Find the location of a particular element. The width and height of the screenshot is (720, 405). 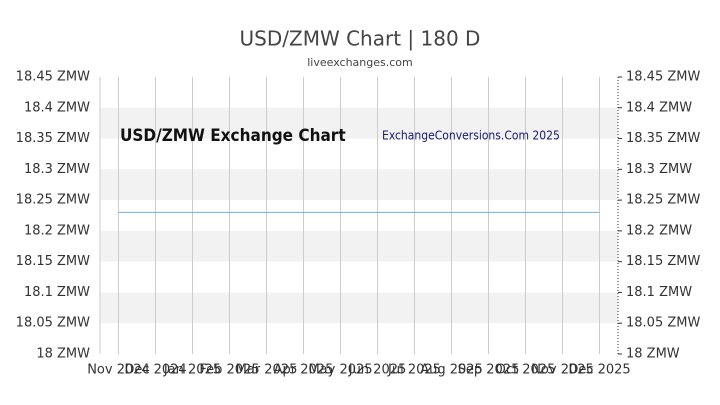

y-tick-label: 18.1 ZMW is located at coordinates (57, 292).